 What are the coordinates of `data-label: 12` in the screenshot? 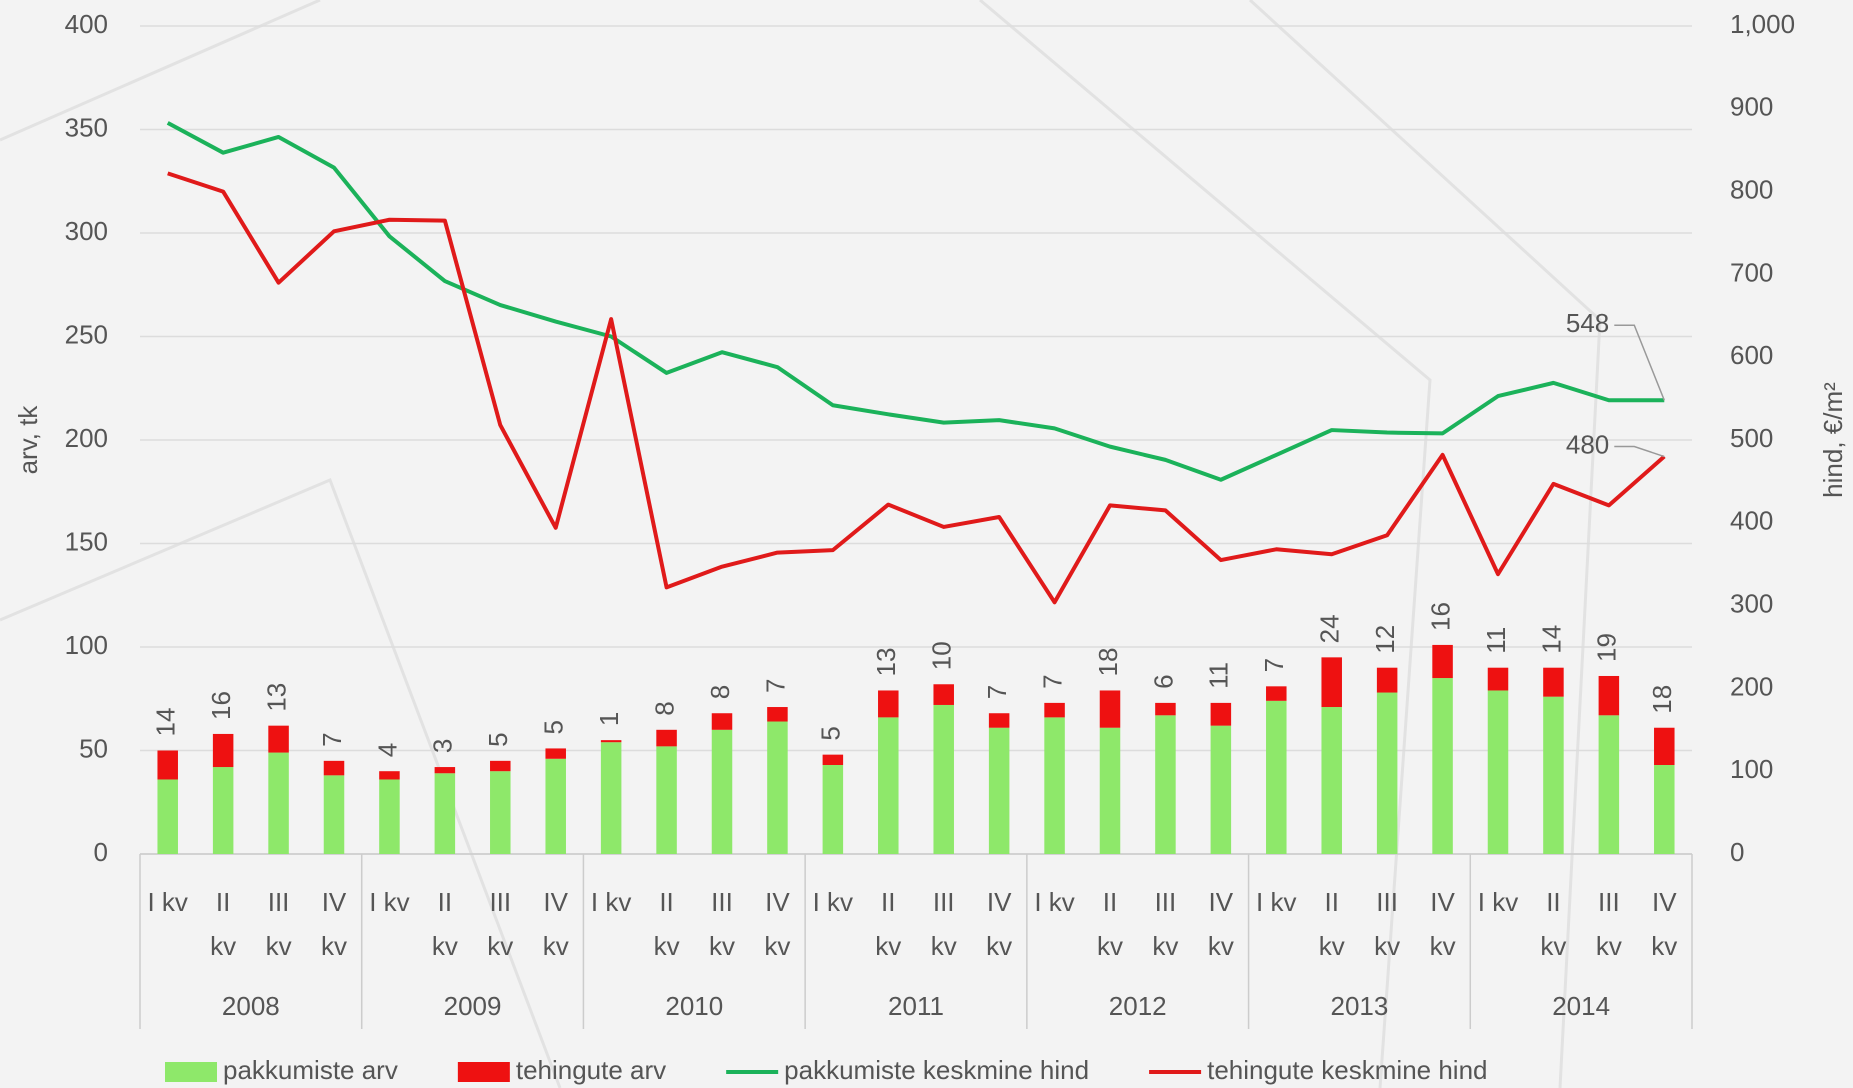 It's located at (1385, 639).